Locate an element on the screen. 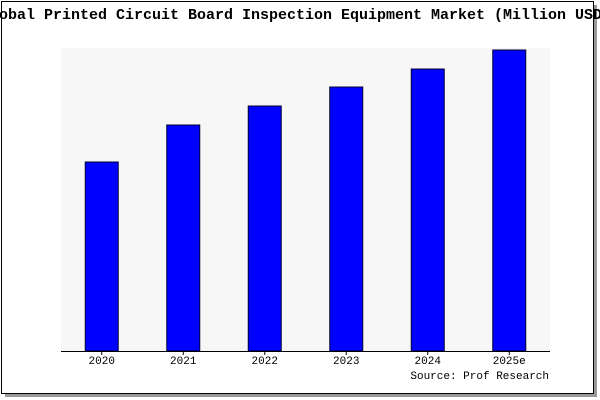 This screenshot has width=600, height=400. x-tick-label: 2025e is located at coordinates (509, 362).